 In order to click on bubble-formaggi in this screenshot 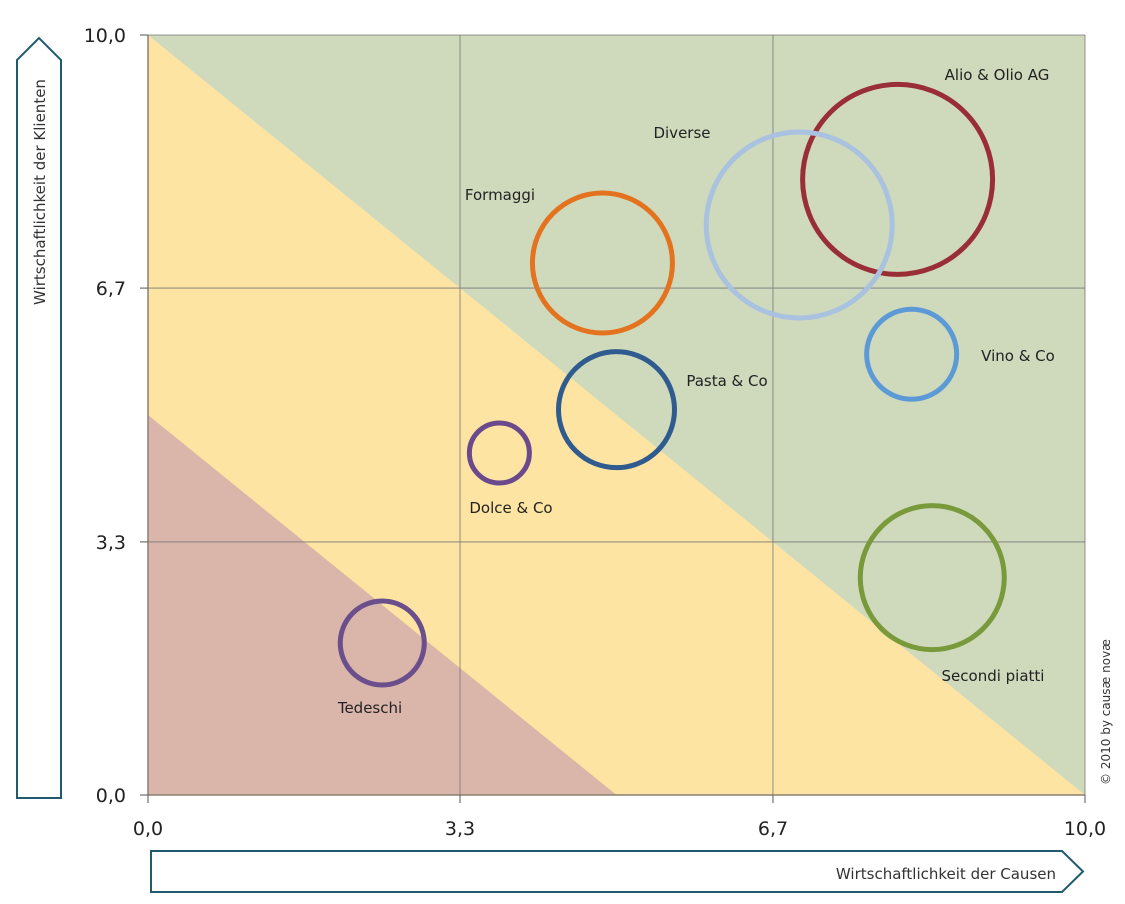, I will do `click(602, 263)`.